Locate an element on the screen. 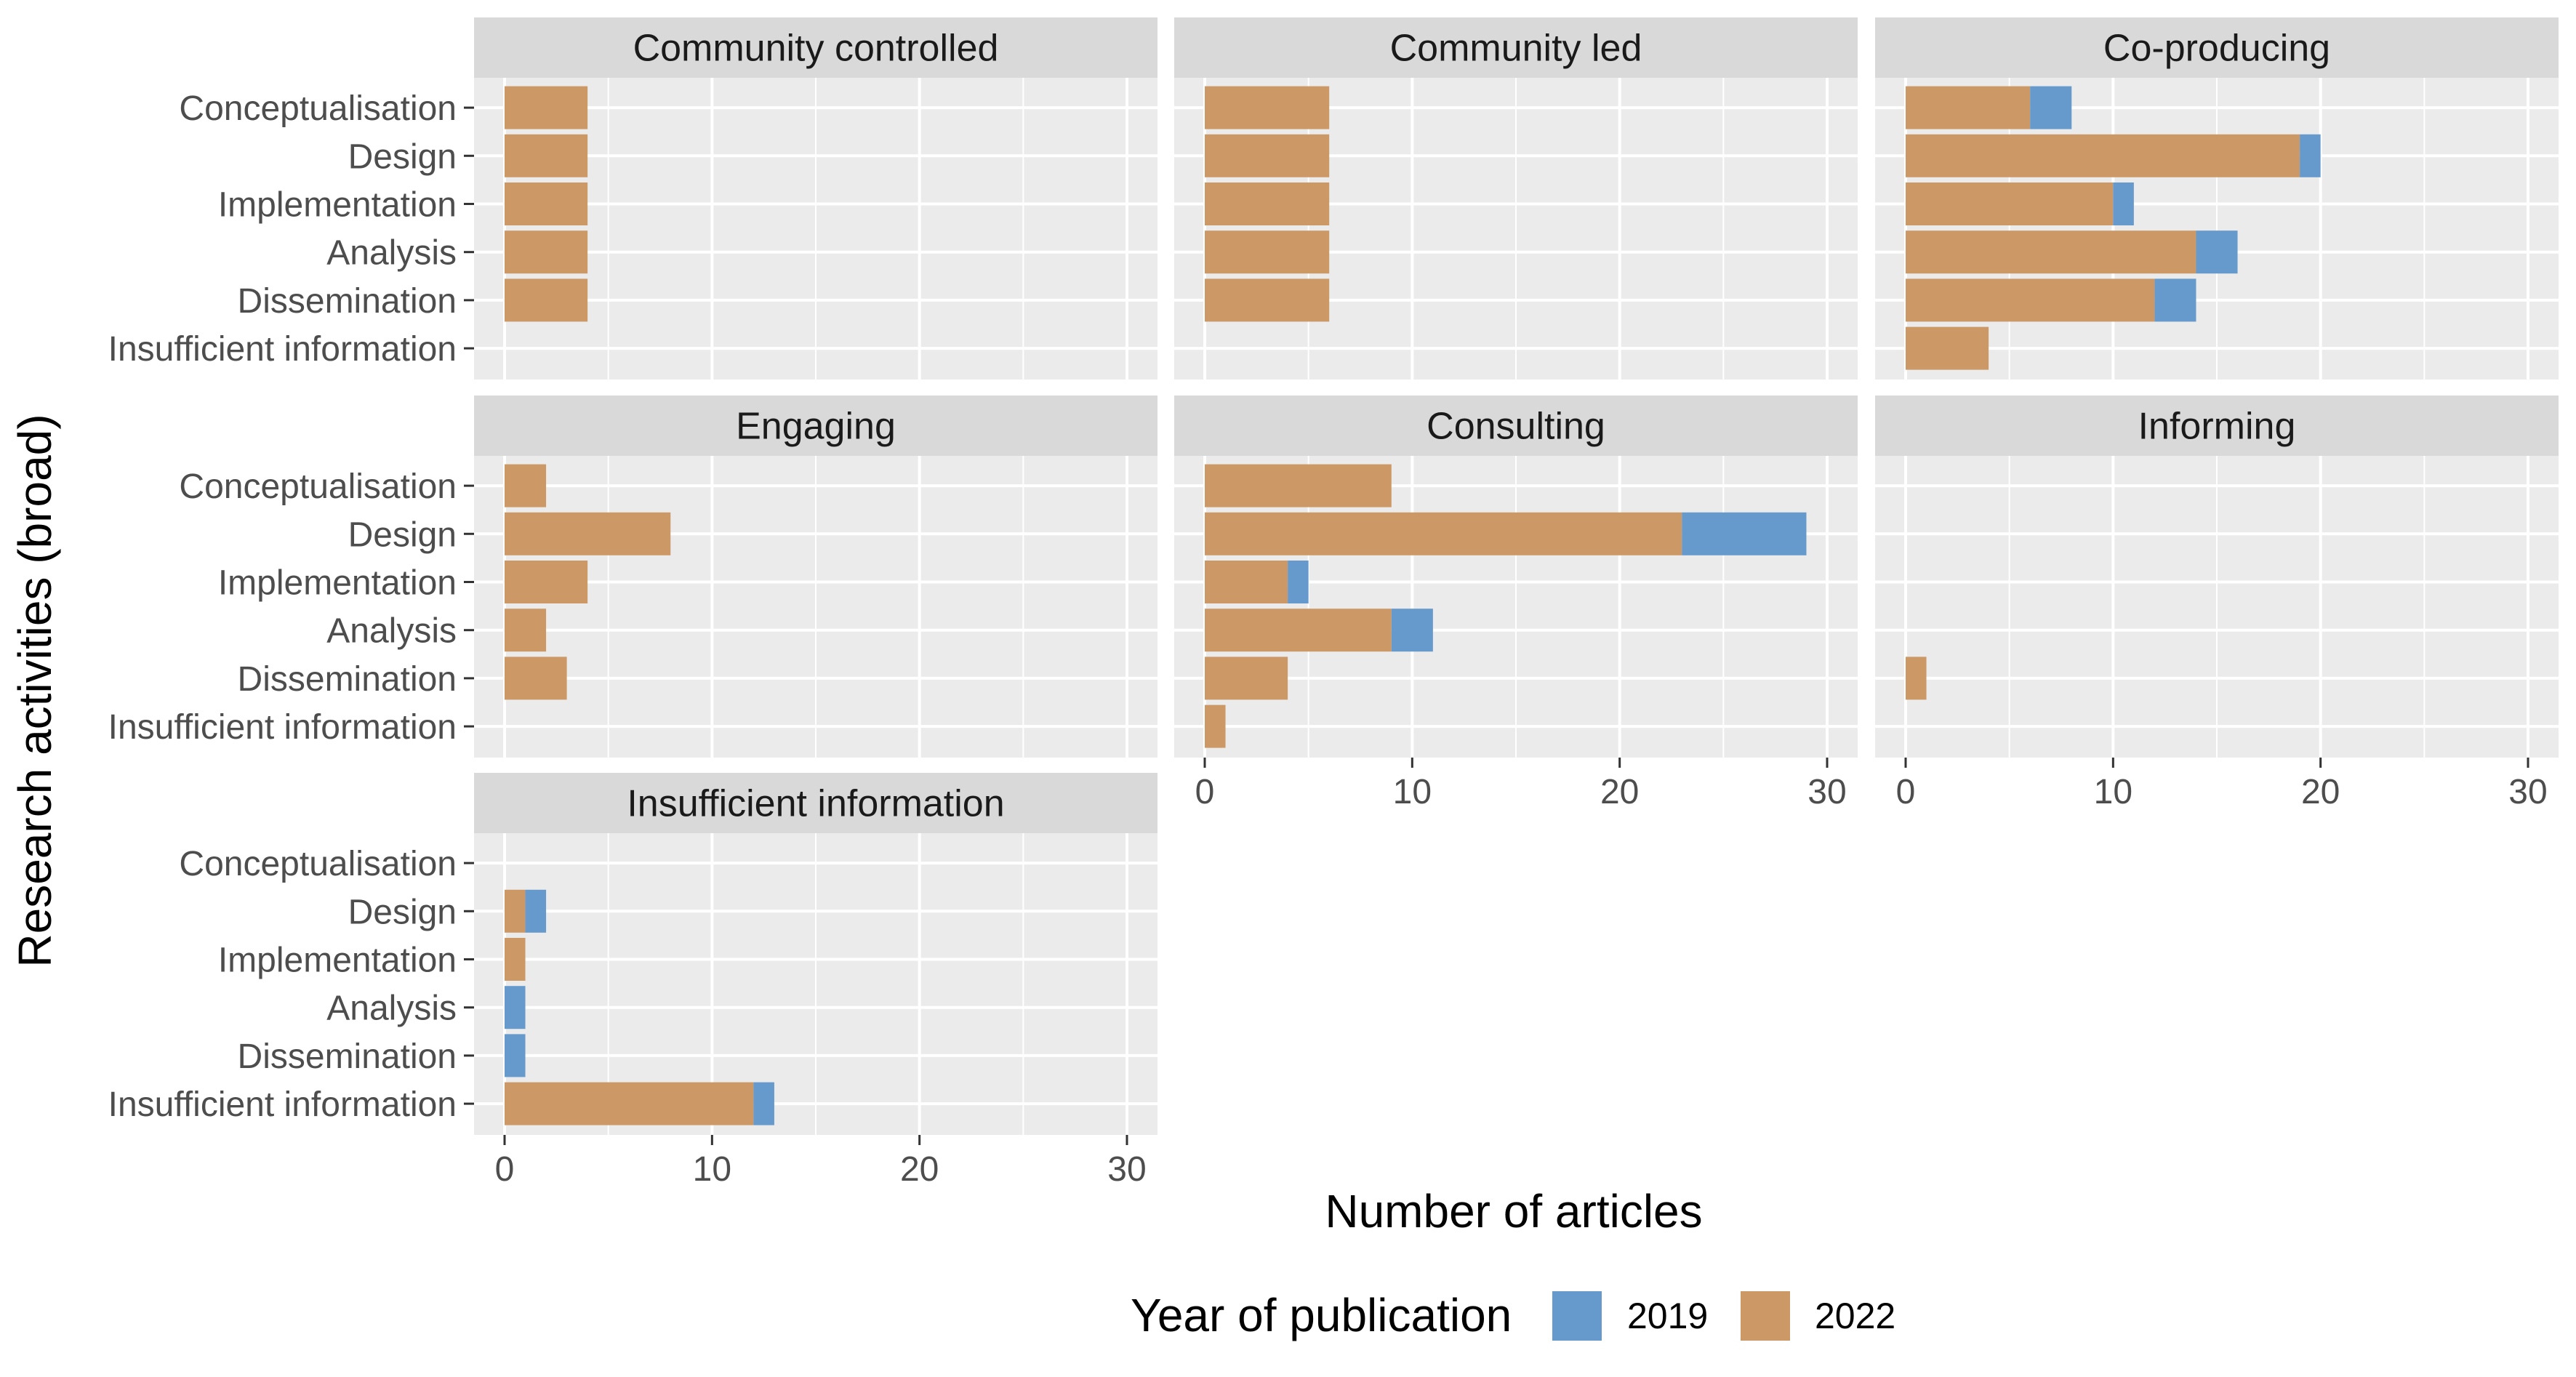  bar-insufficient-information-design-2022 is located at coordinates (515, 911).